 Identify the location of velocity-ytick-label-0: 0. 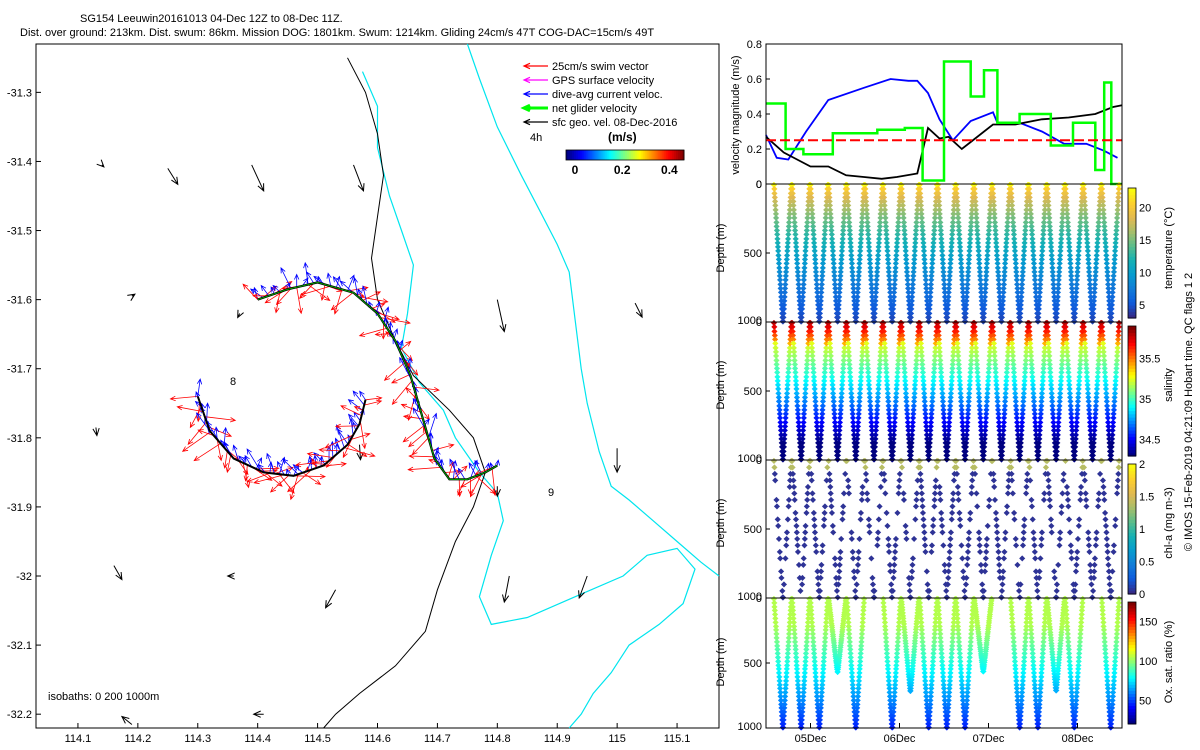
(759, 185).